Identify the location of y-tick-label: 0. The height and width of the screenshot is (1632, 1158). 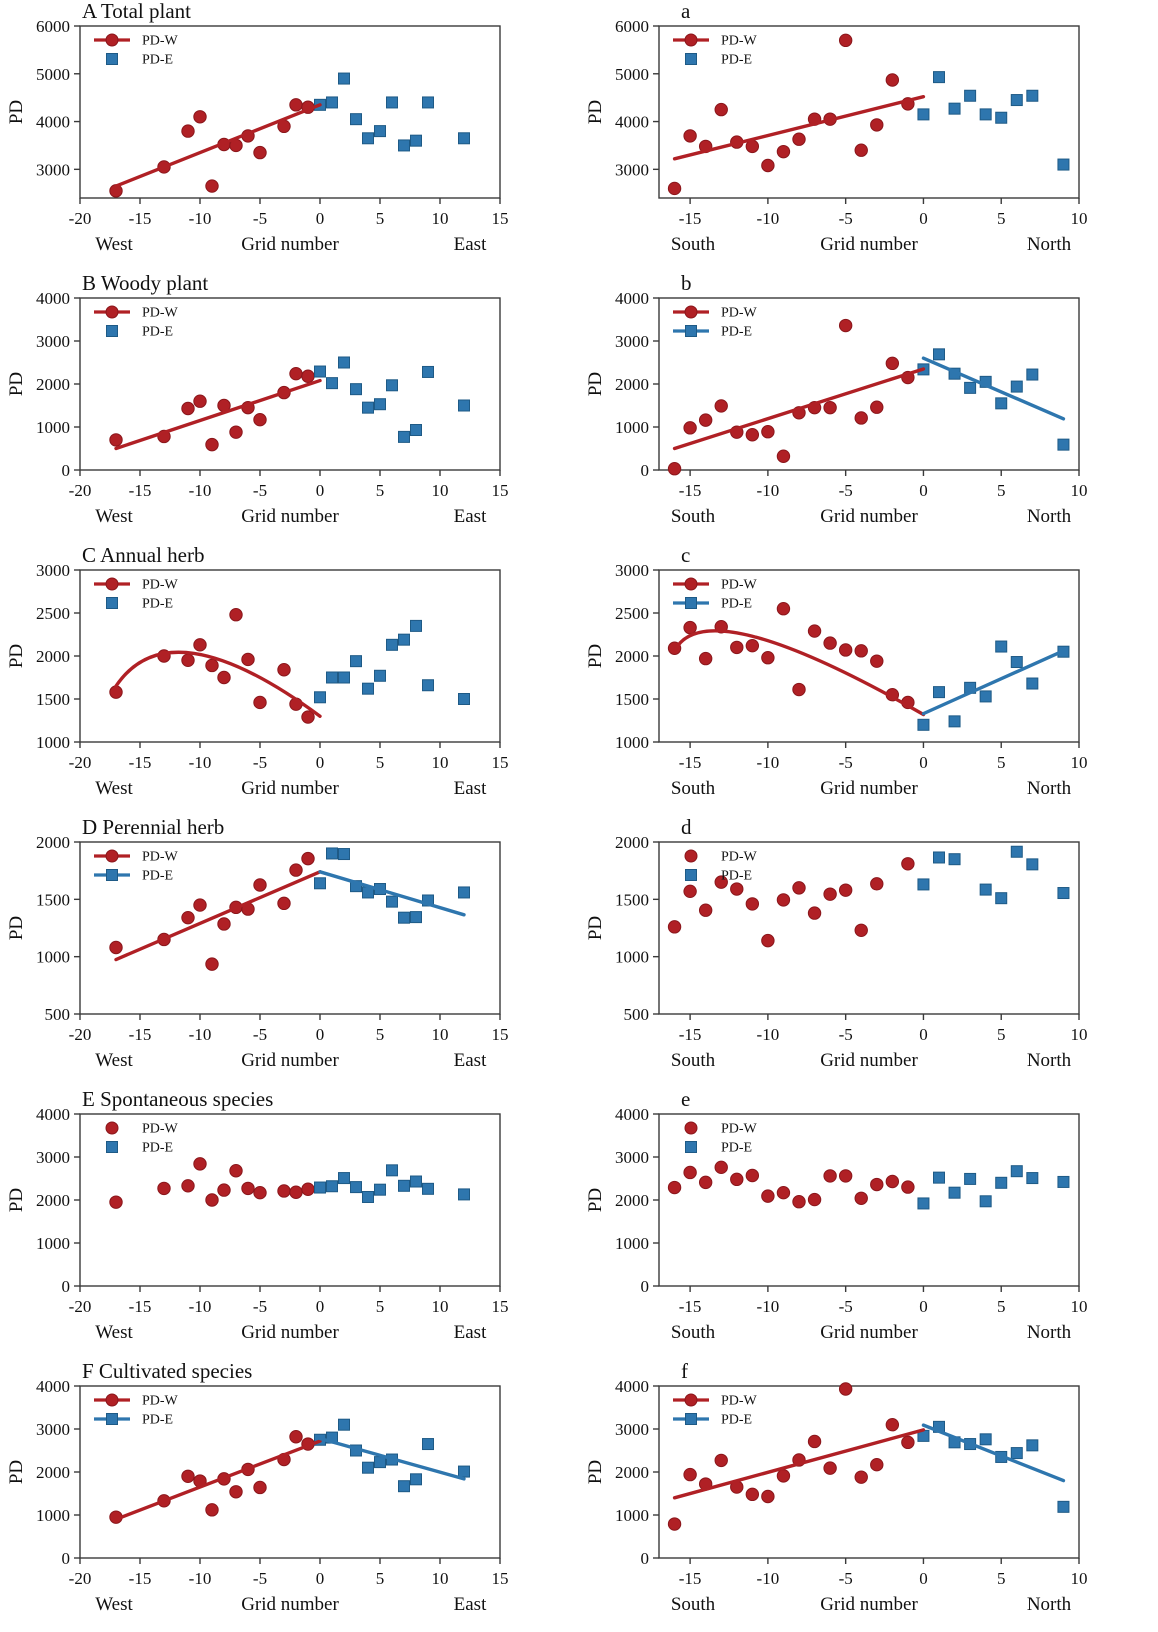
(66, 1558).